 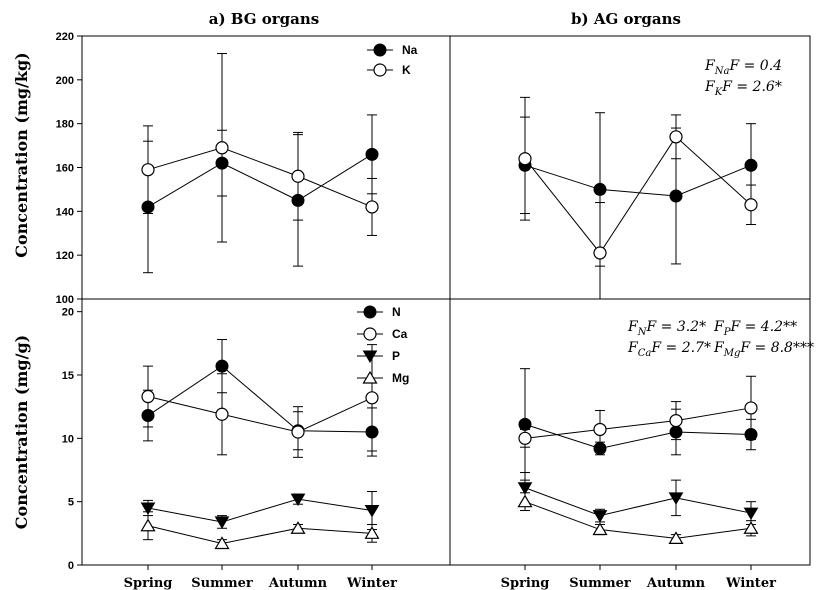 I want to click on f-n-annotation: FNF = 3.2*, so click(x=666, y=328).